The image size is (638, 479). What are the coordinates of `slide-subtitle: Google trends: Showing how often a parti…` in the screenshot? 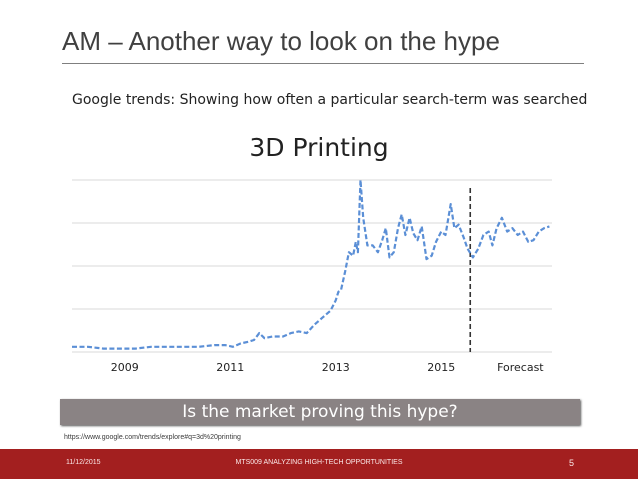 It's located at (330, 100).